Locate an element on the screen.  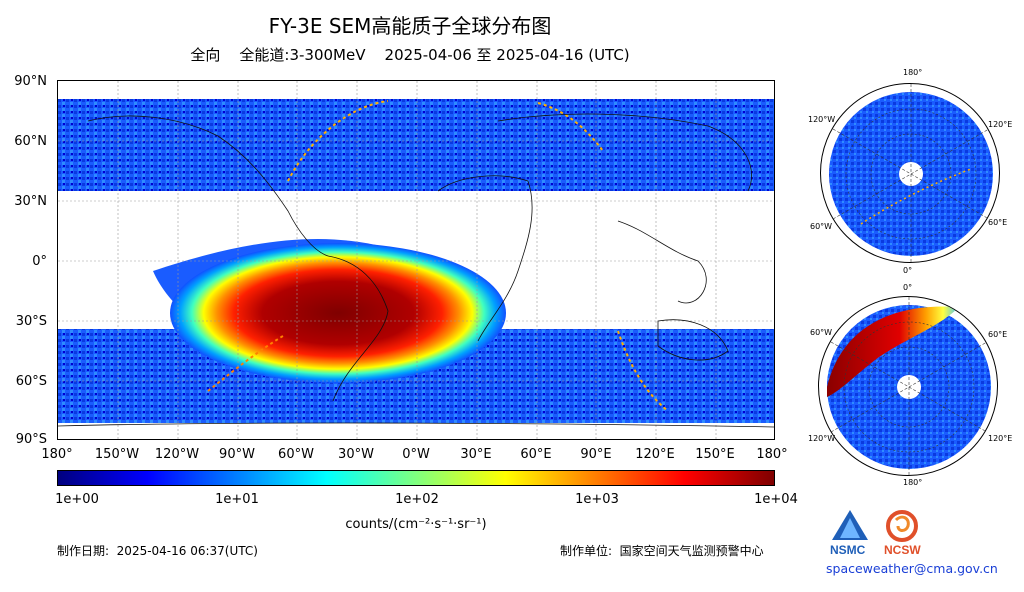
lat-label-90s: 90°S is located at coordinates (31, 439).